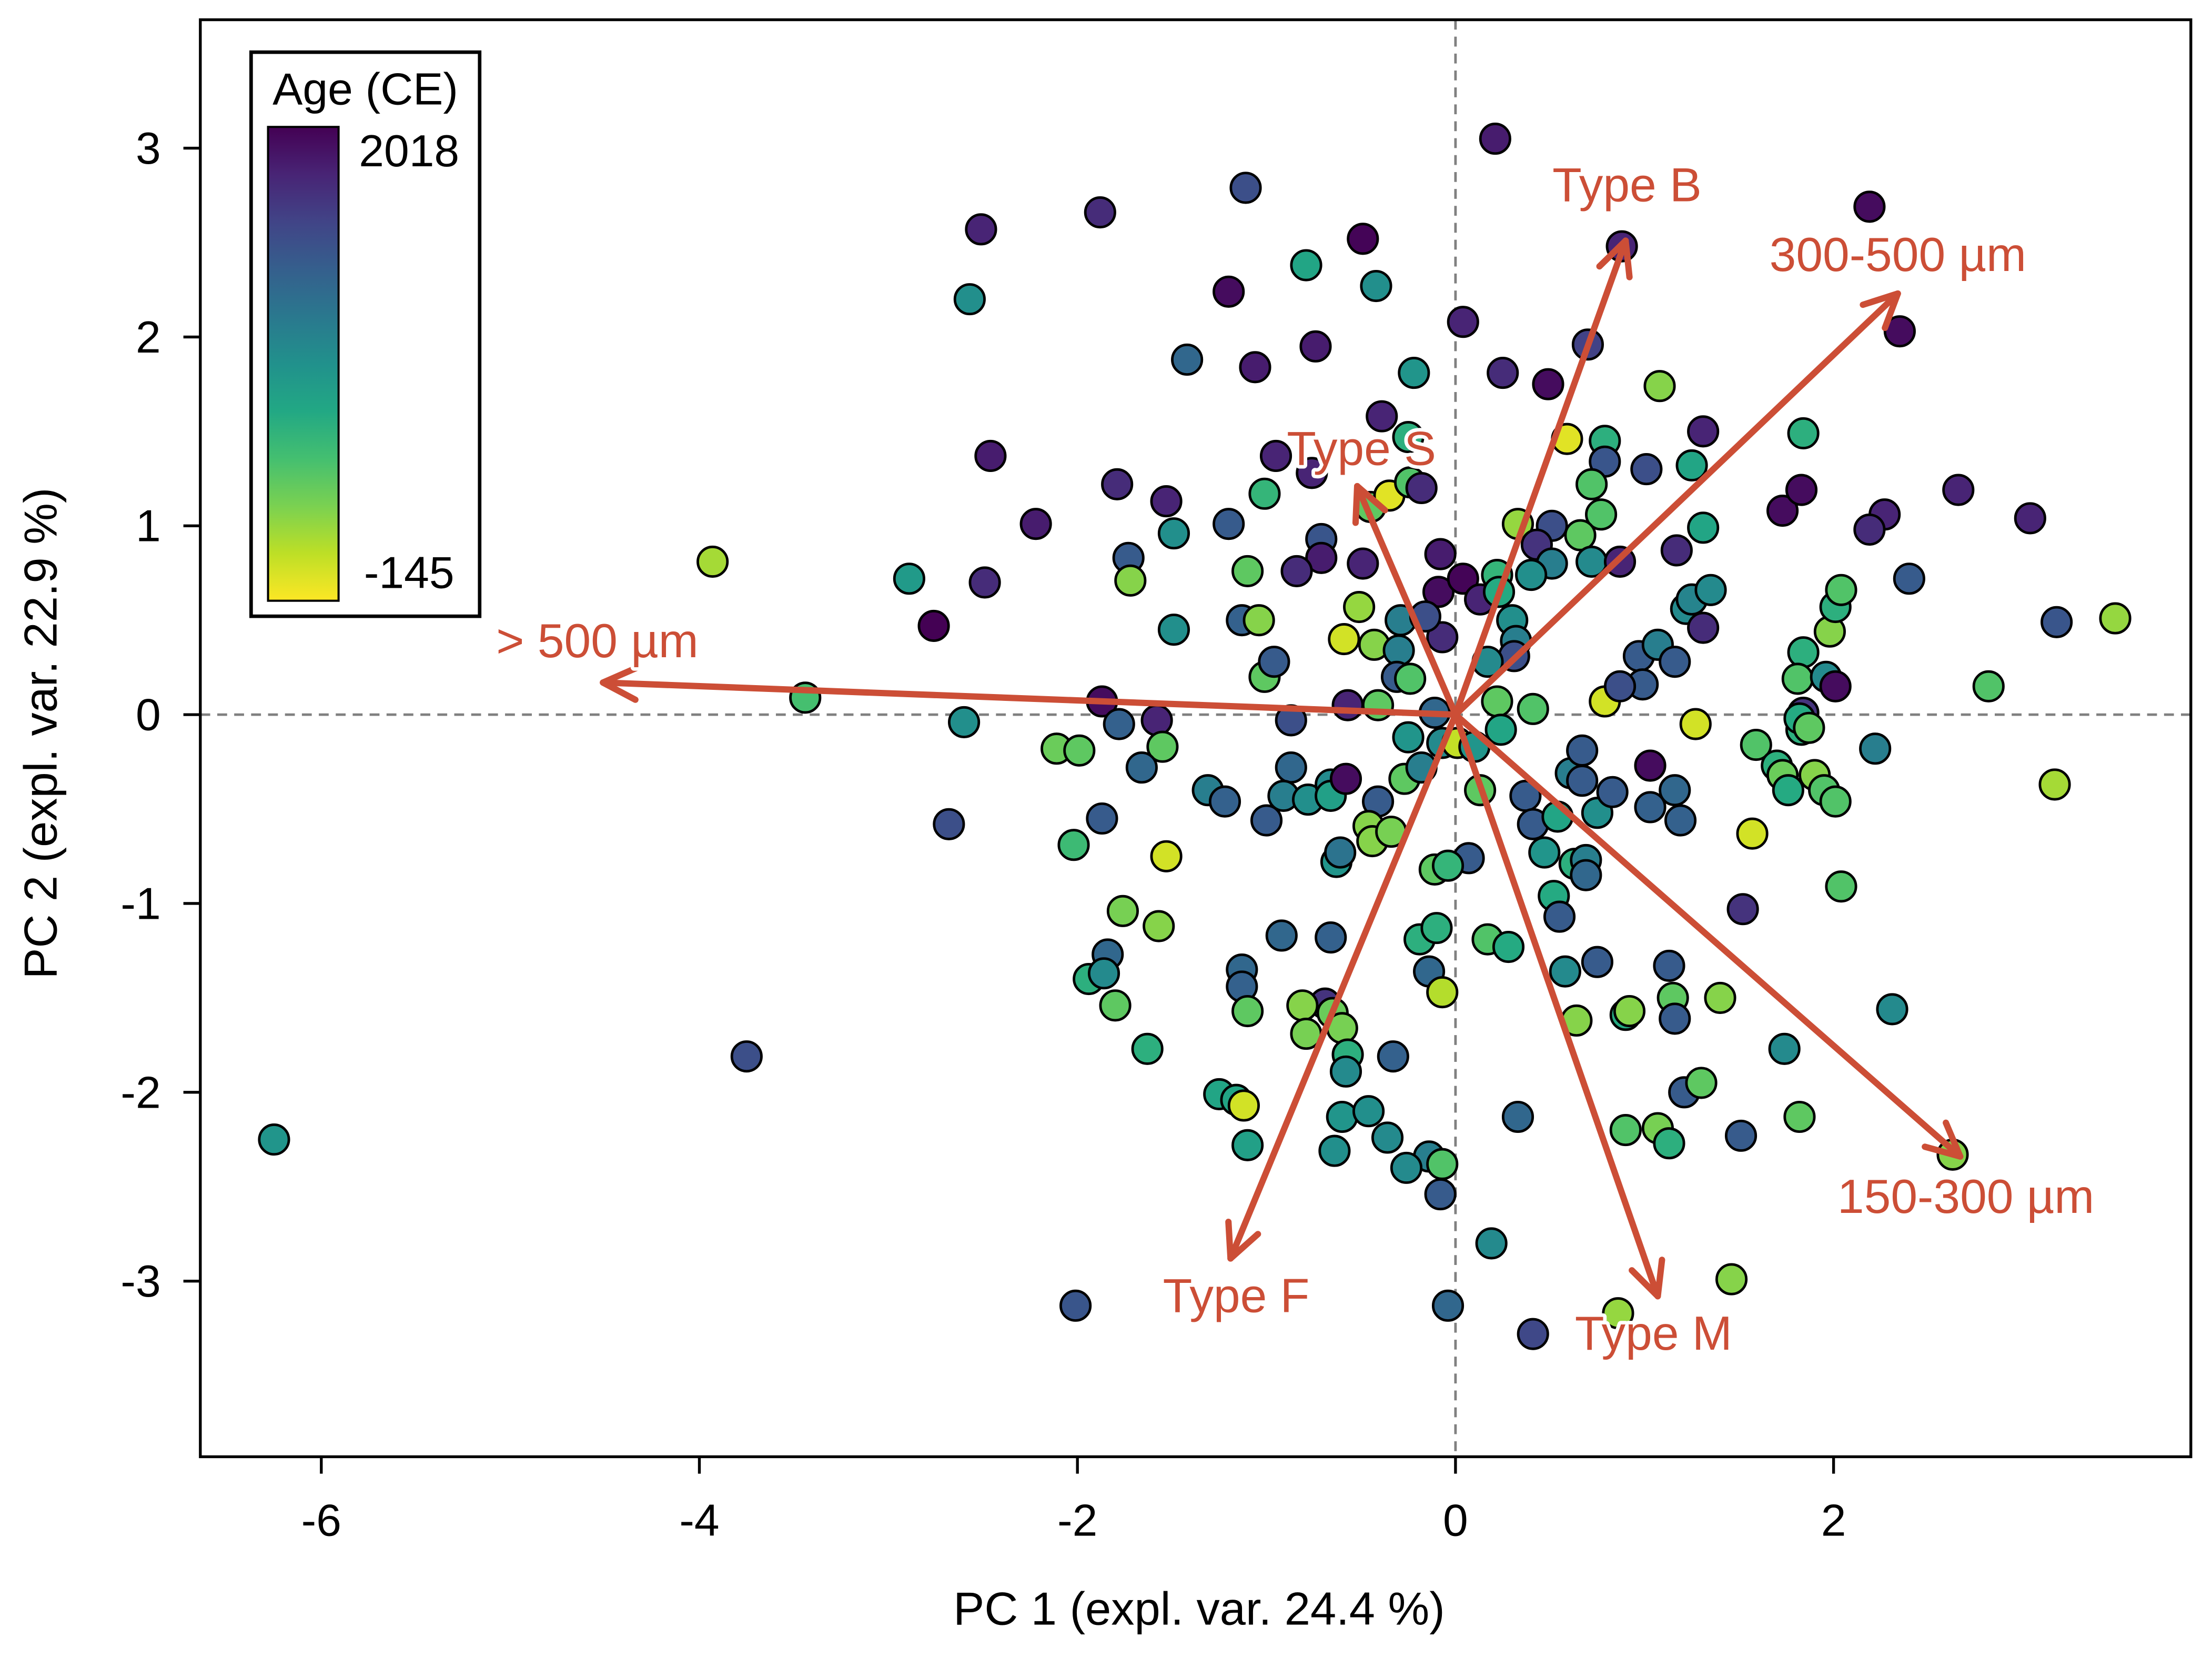 This screenshot has width=2212, height=1657. I want to click on loading-label: Type M, so click(1653, 1333).